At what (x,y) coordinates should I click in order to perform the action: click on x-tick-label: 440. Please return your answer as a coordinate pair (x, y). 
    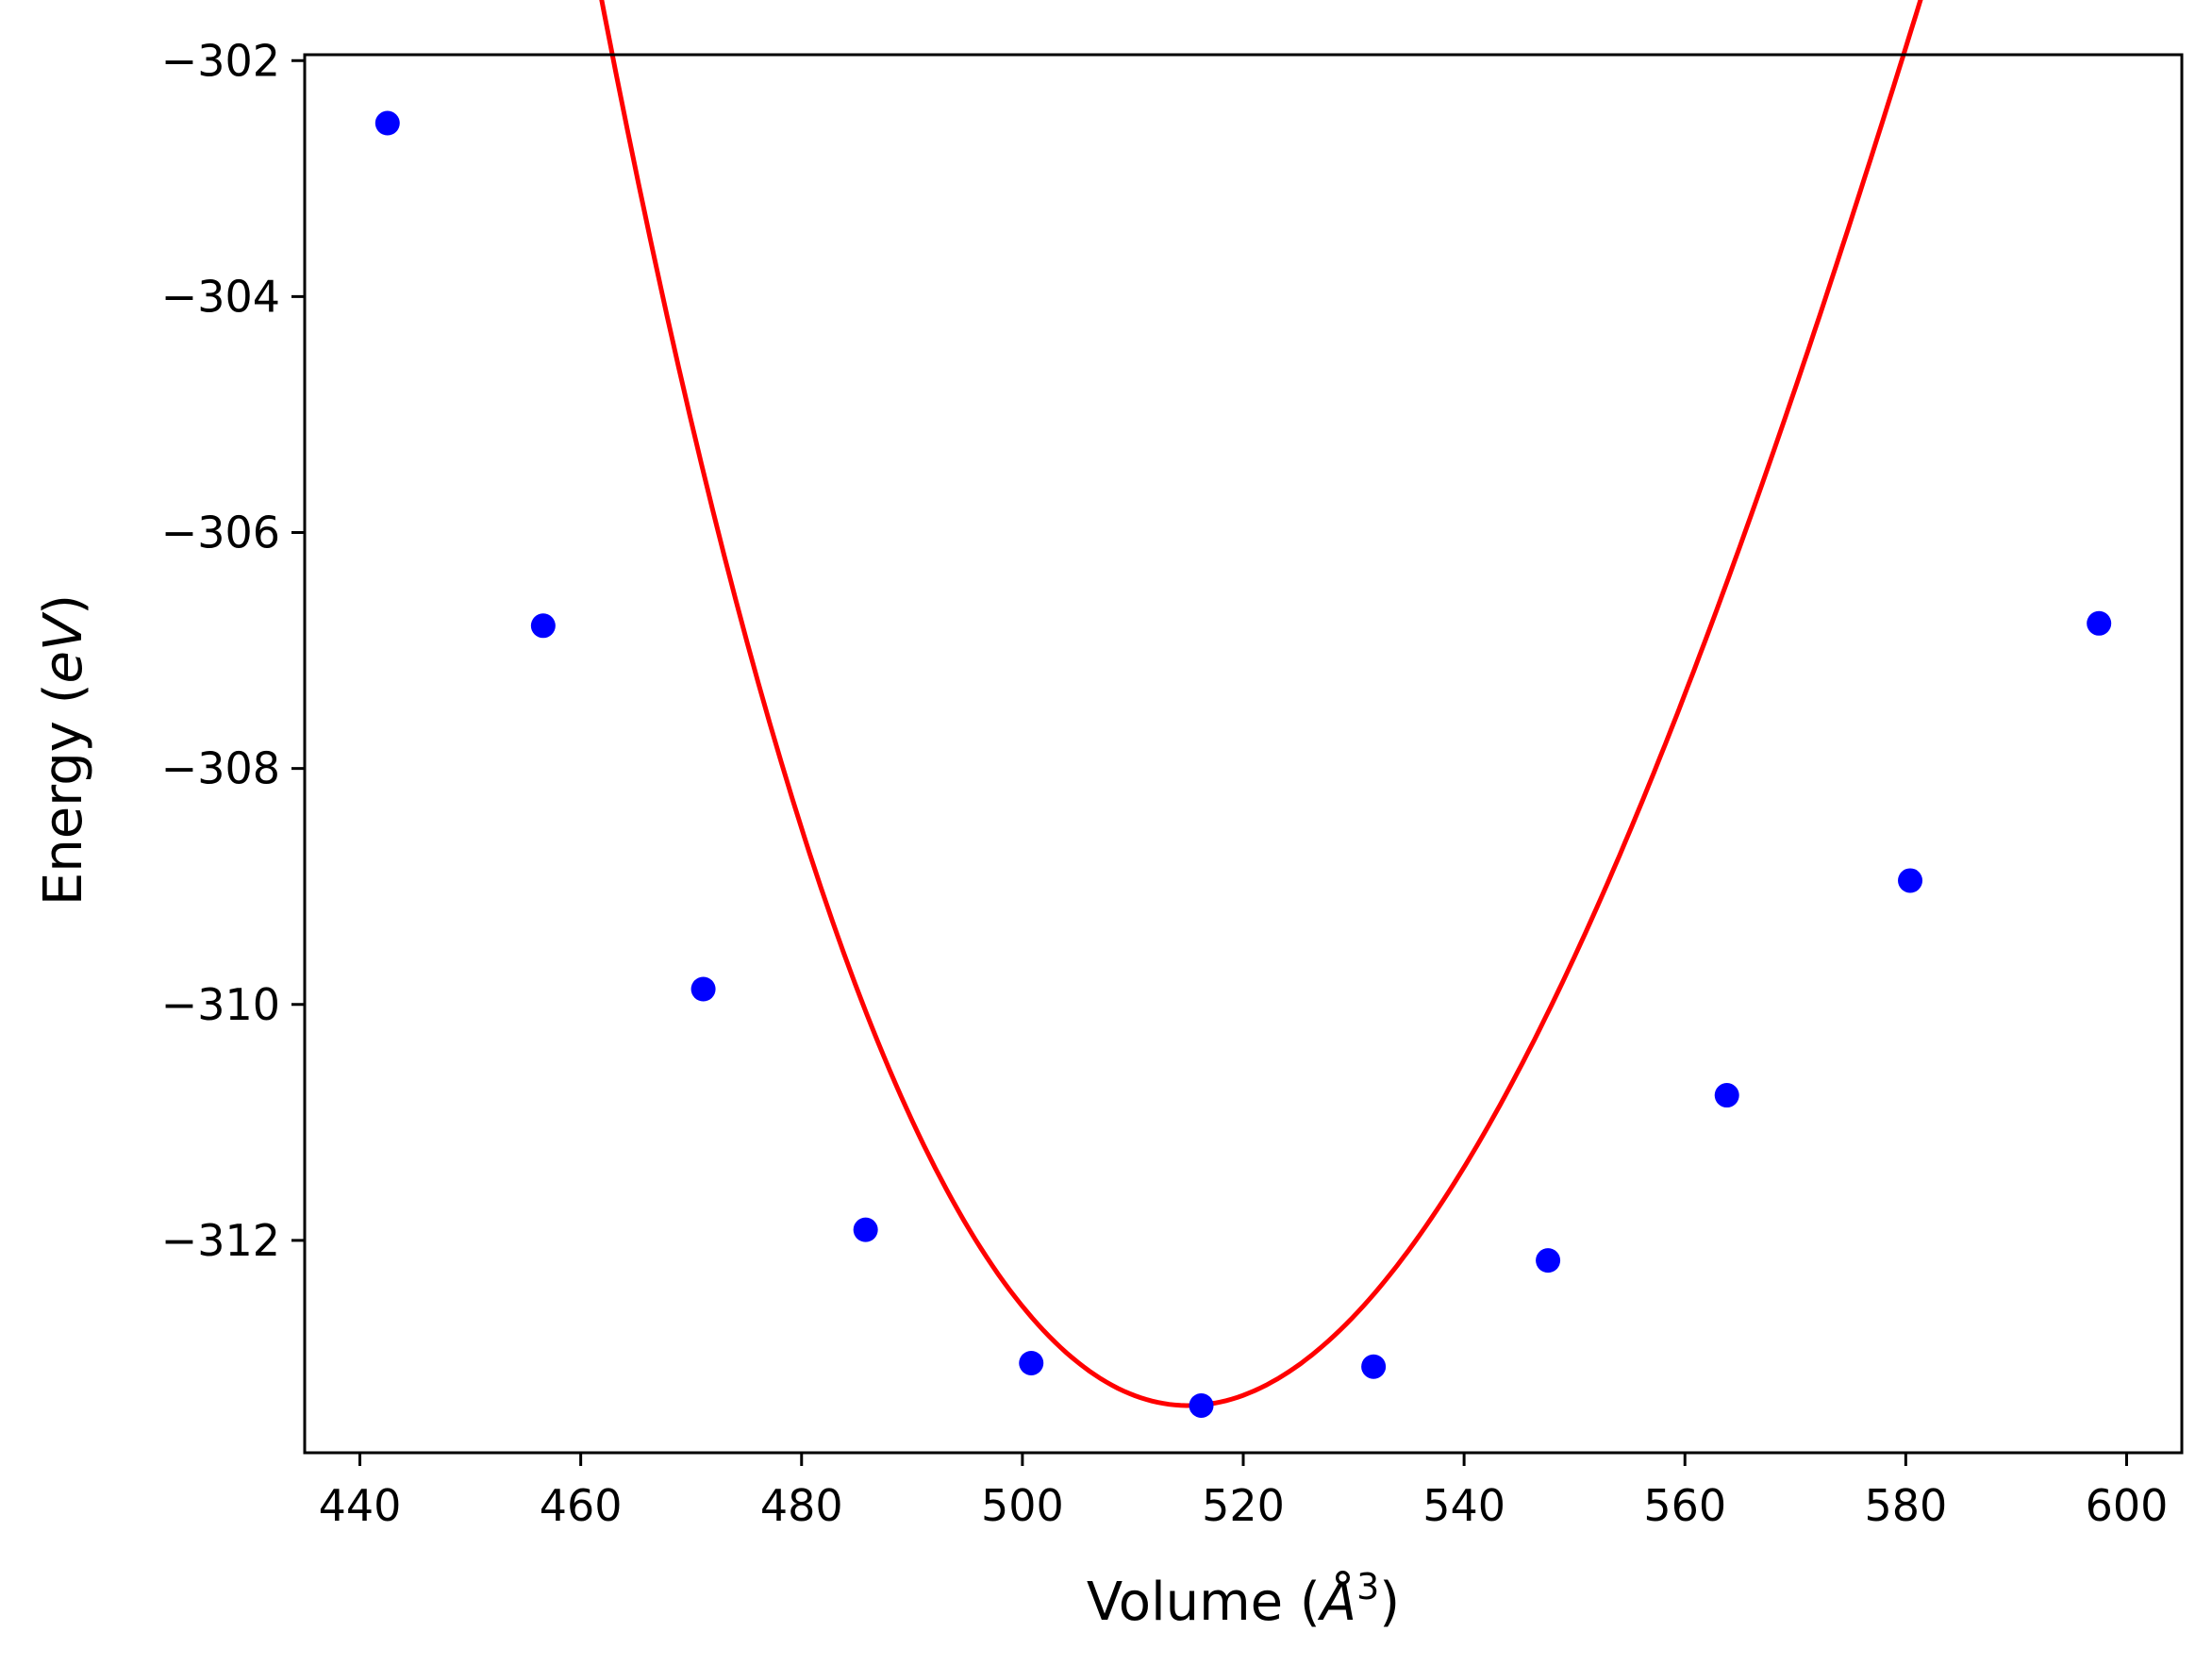
    Looking at the image, I should click on (360, 1505).